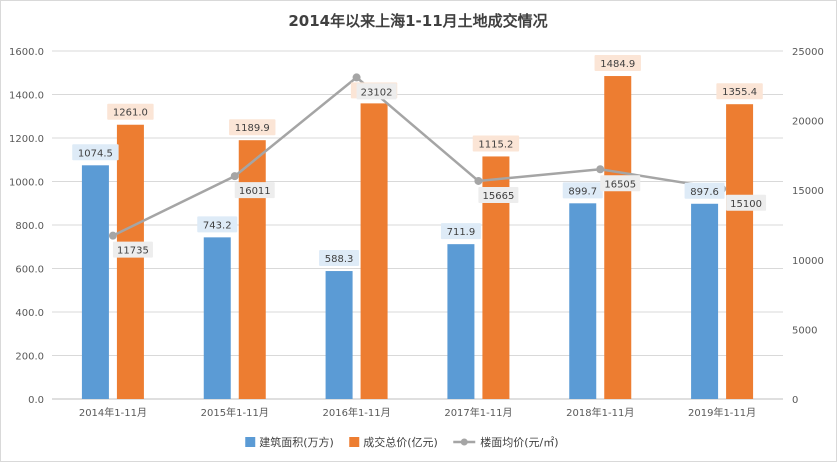  Describe the element at coordinates (357, 412) in the screenshot. I see `x-tick-label: 2016年1-11月` at that location.